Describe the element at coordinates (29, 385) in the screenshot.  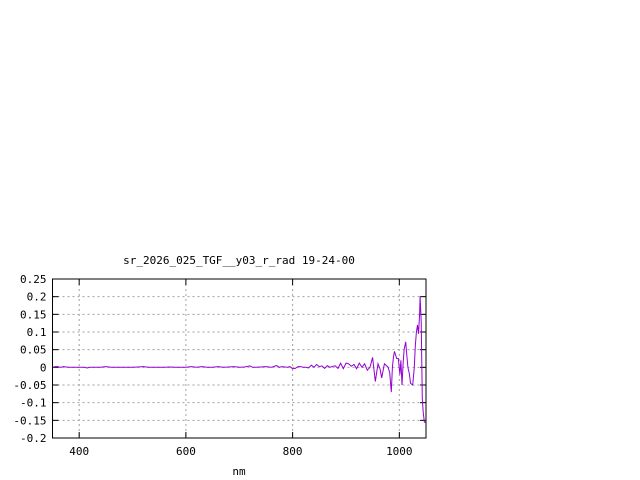
I see `y-tick-label: -0.05` at that location.